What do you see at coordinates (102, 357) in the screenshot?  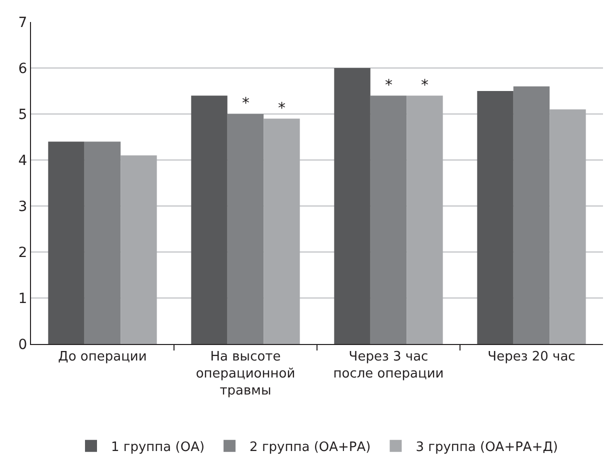 I see `x-tick-label: До операции` at bounding box center [102, 357].